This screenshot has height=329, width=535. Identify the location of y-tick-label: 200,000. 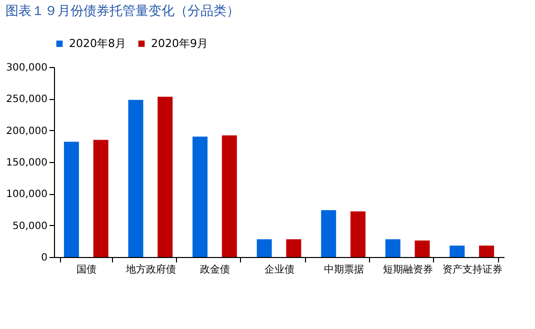
(27, 131).